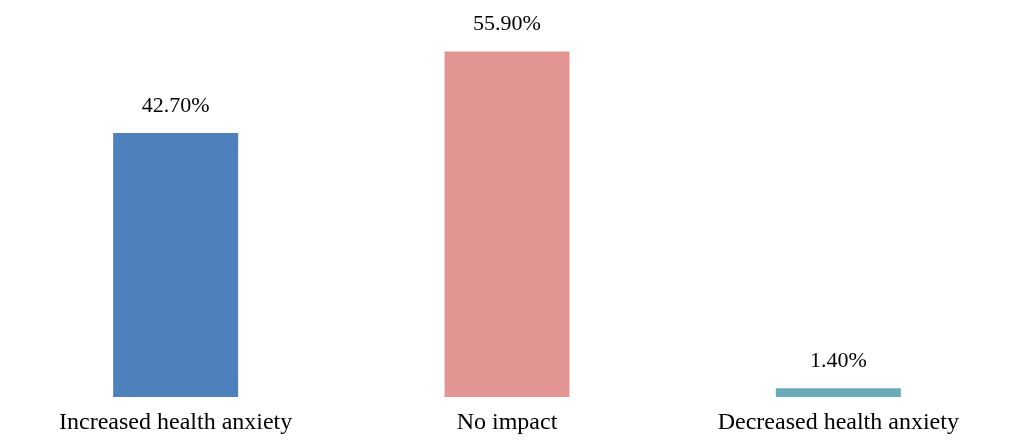  Describe the element at coordinates (838, 420) in the screenshot. I see `x-tick-label: Decreased health anxiety` at that location.